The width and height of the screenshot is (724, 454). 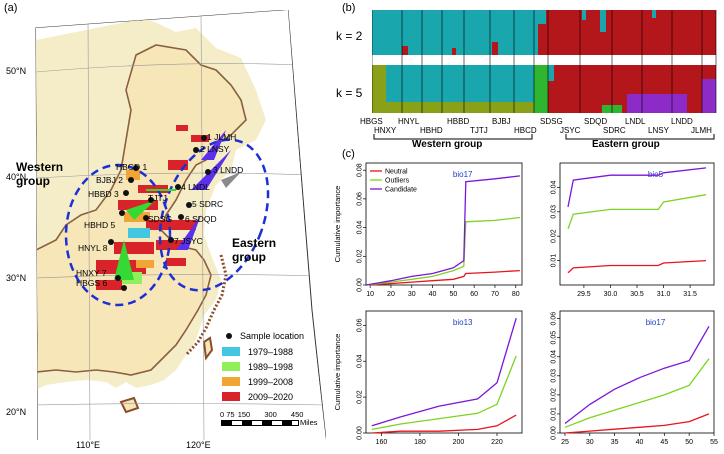 What do you see at coordinates (615, 442) in the screenshot?
I see `x-tick-label: 35` at bounding box center [615, 442].